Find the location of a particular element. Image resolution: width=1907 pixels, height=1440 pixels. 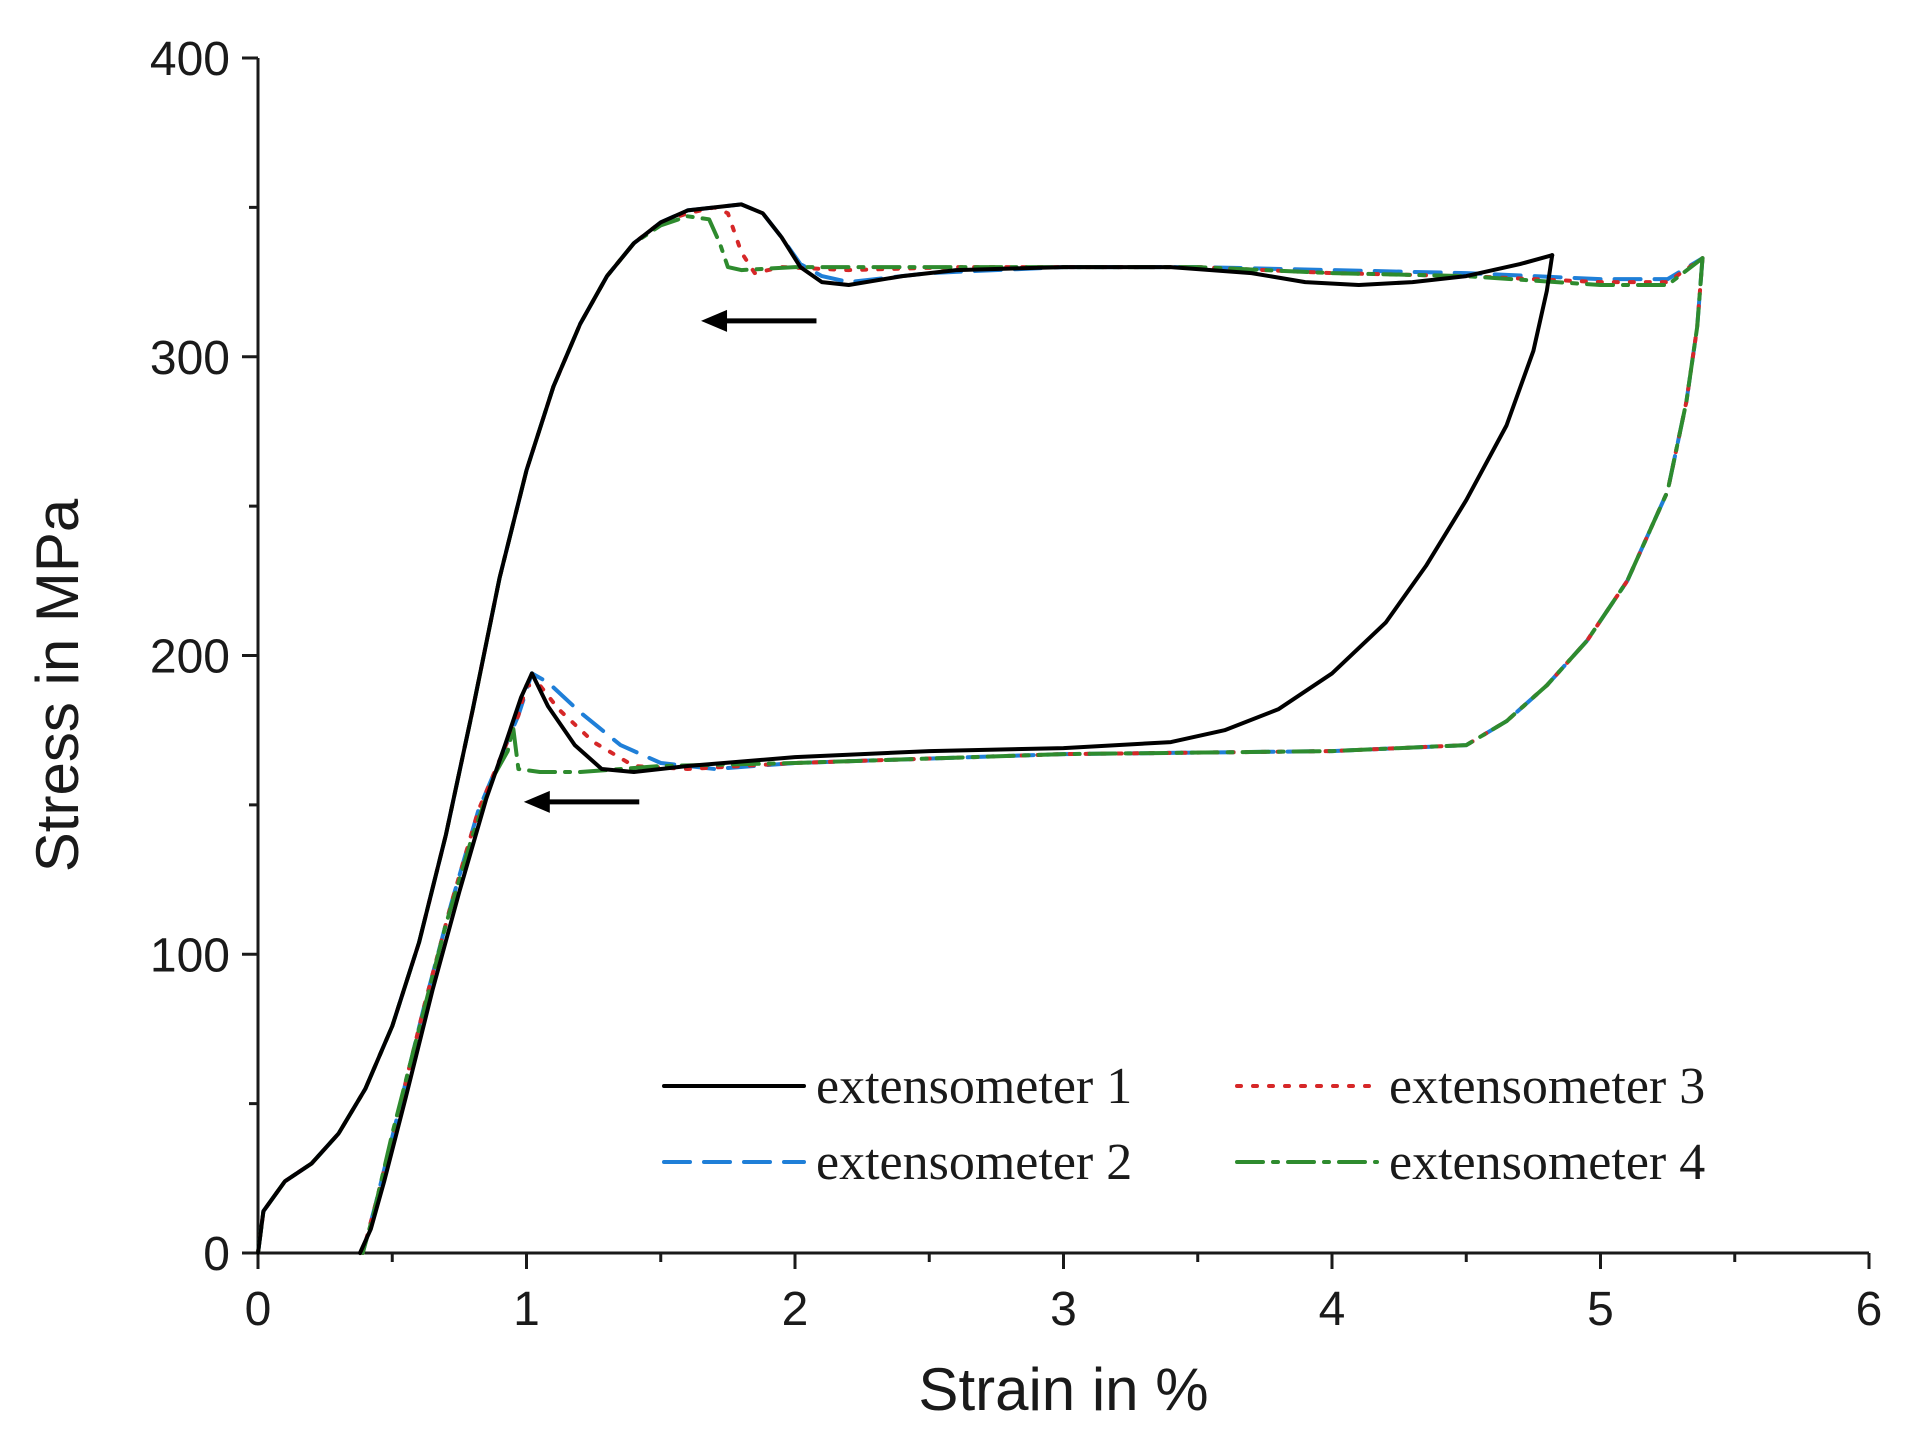

x-tick-label: 0 is located at coordinates (258, 1309).